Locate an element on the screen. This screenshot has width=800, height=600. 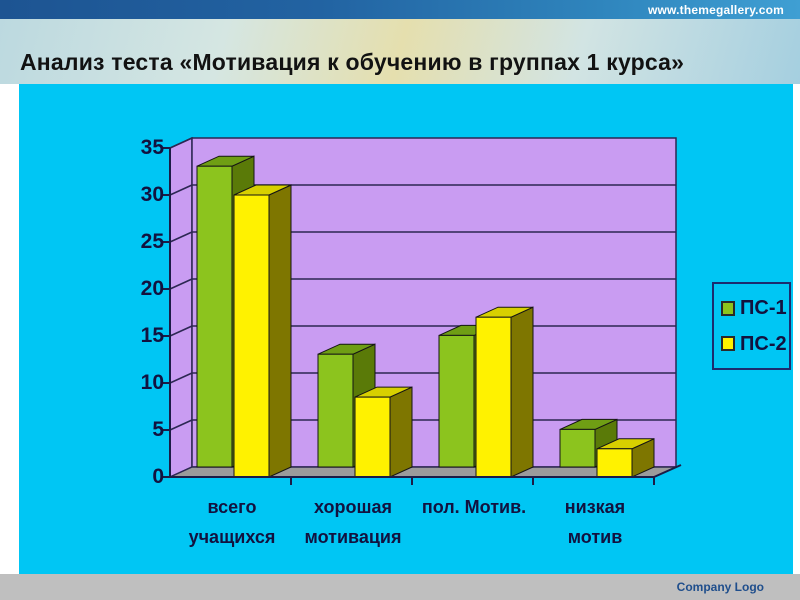
x-category-label-3: низкая мотив is located at coordinates (595, 522).